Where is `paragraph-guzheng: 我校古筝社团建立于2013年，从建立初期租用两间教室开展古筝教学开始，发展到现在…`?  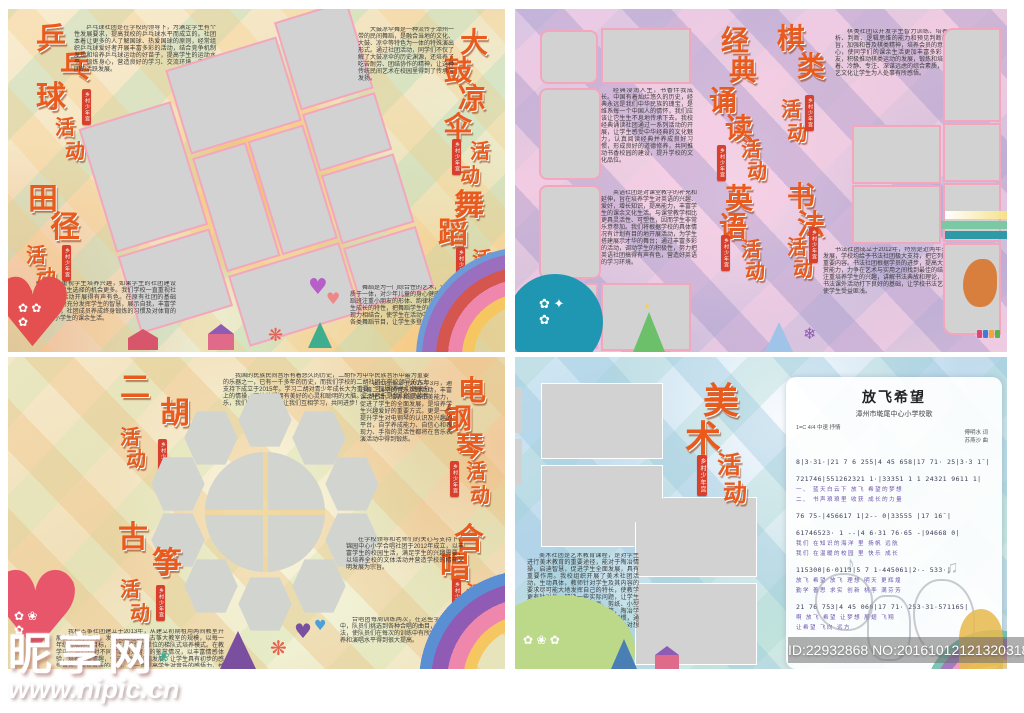
paragraph-guzheng: 我校古筝社团建立于2013年，从建立初期租用两间教室开展古筝教学开始，发展到现在… is located at coordinates (140, 648).